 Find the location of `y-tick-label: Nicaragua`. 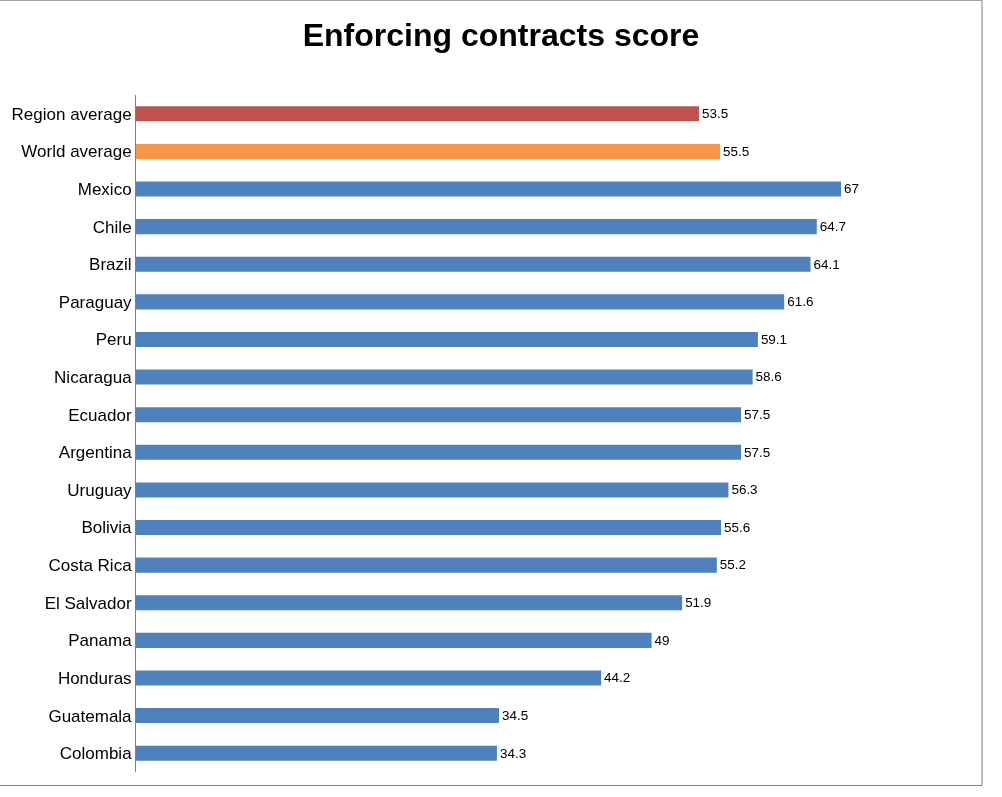

y-tick-label: Nicaragua is located at coordinates (93, 378).